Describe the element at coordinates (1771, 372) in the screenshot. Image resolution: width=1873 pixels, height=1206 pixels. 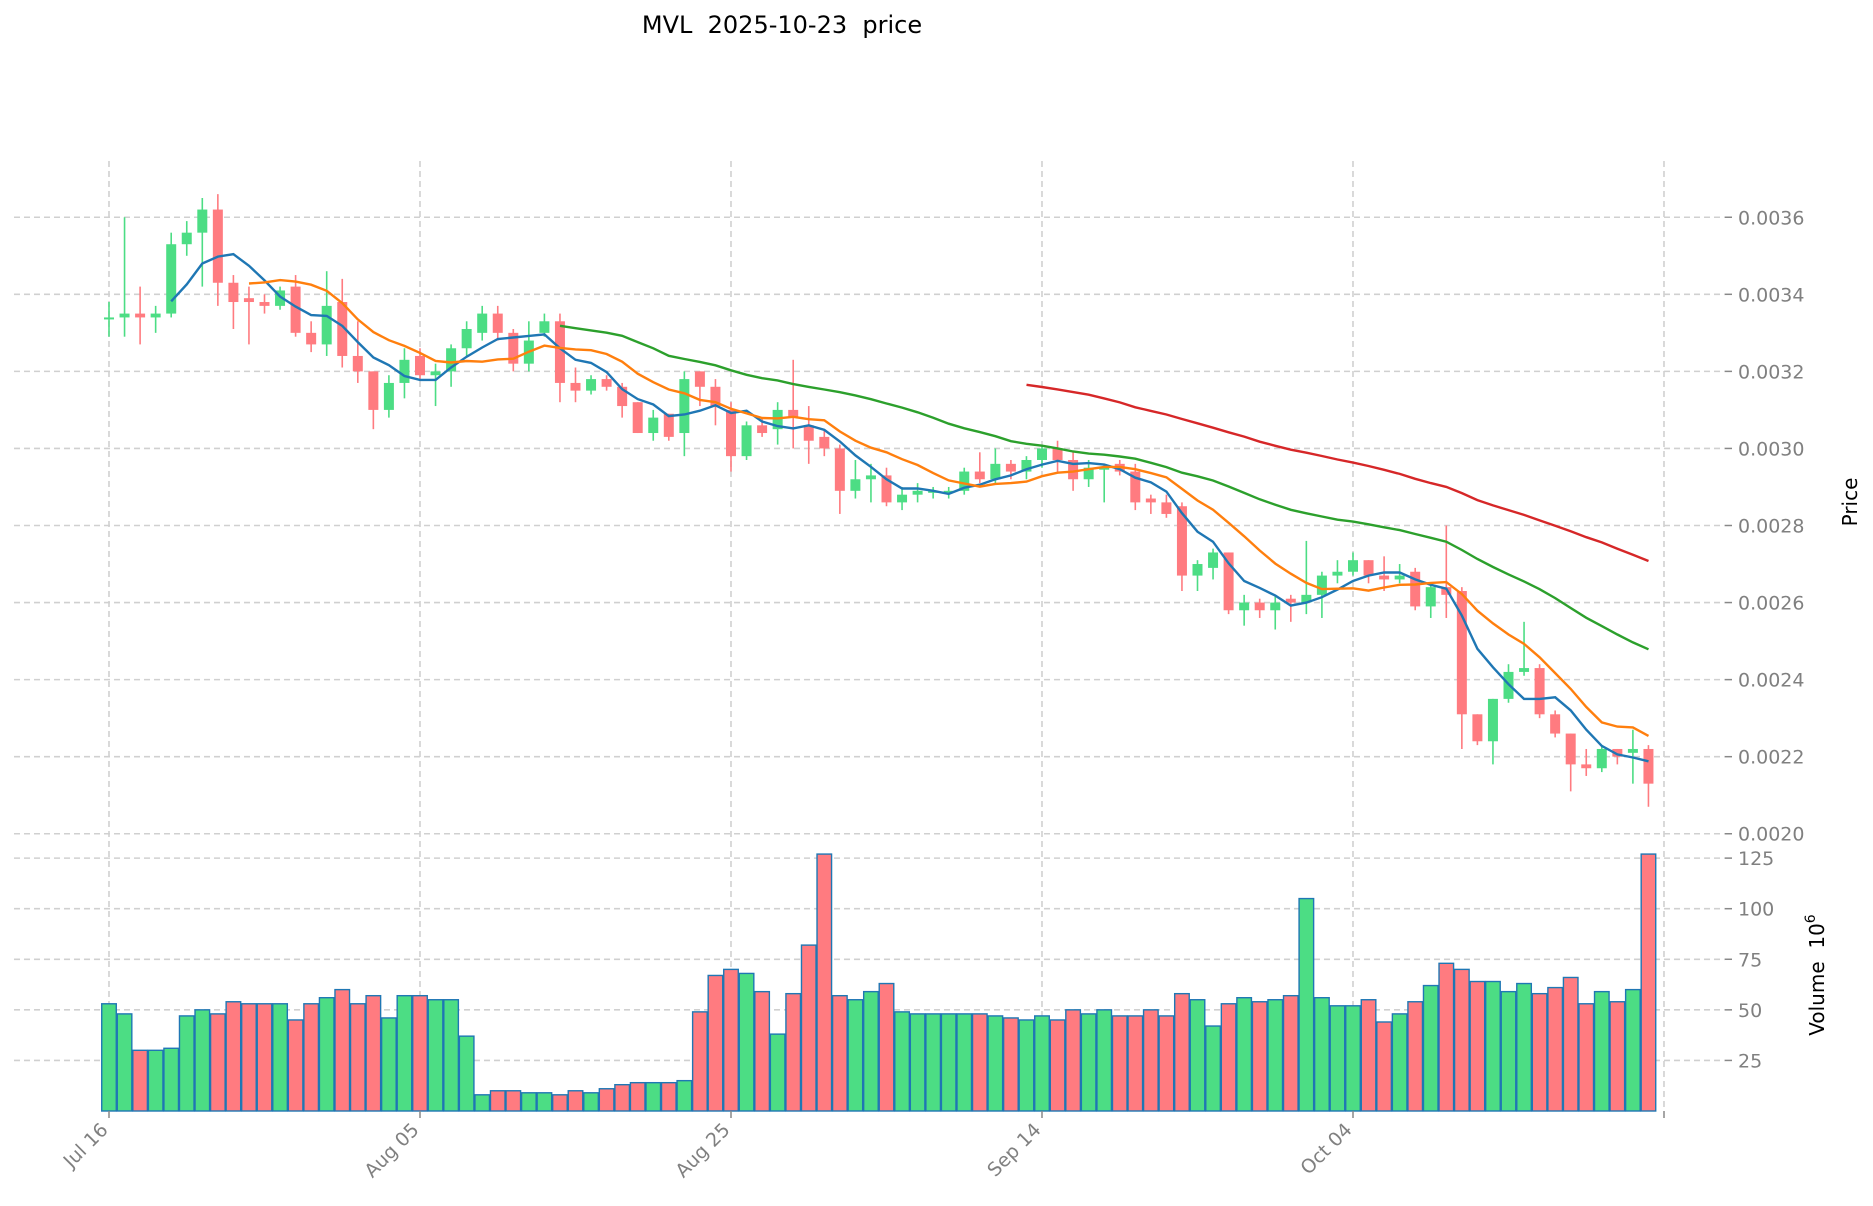
I see `price-tick-label: 0.0032` at that location.